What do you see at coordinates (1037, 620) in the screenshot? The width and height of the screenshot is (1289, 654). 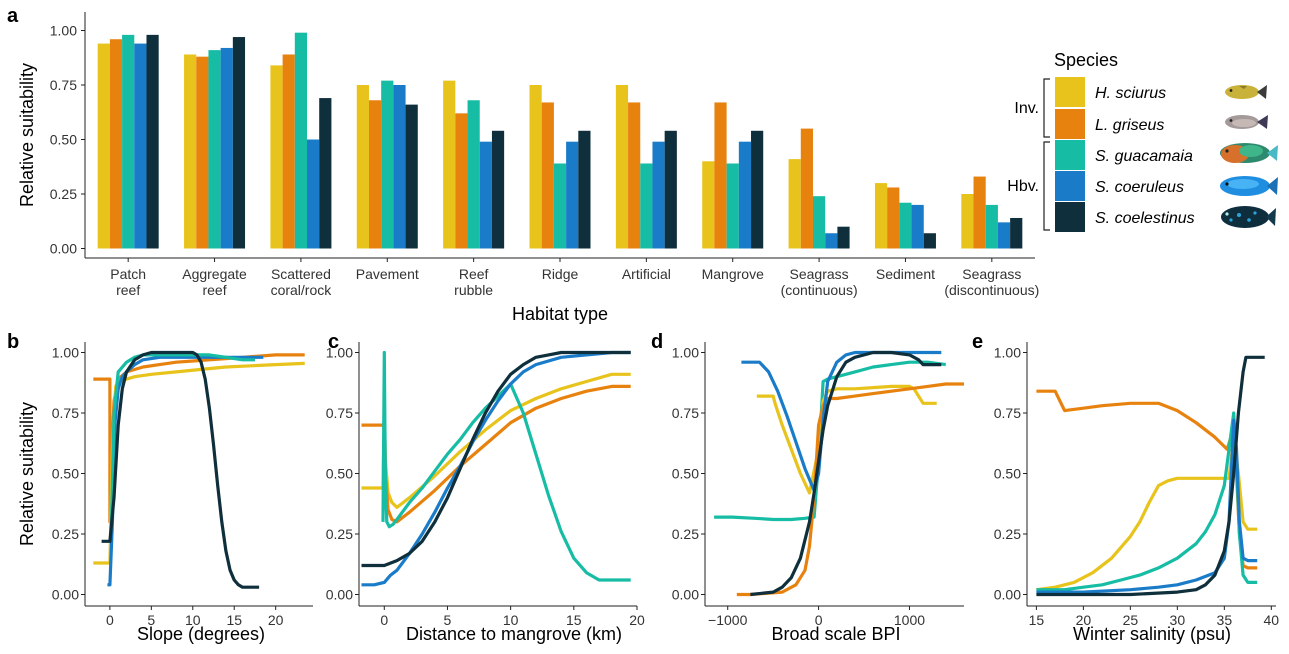 I see `panel-e-x-tick-label: 15` at bounding box center [1037, 620].